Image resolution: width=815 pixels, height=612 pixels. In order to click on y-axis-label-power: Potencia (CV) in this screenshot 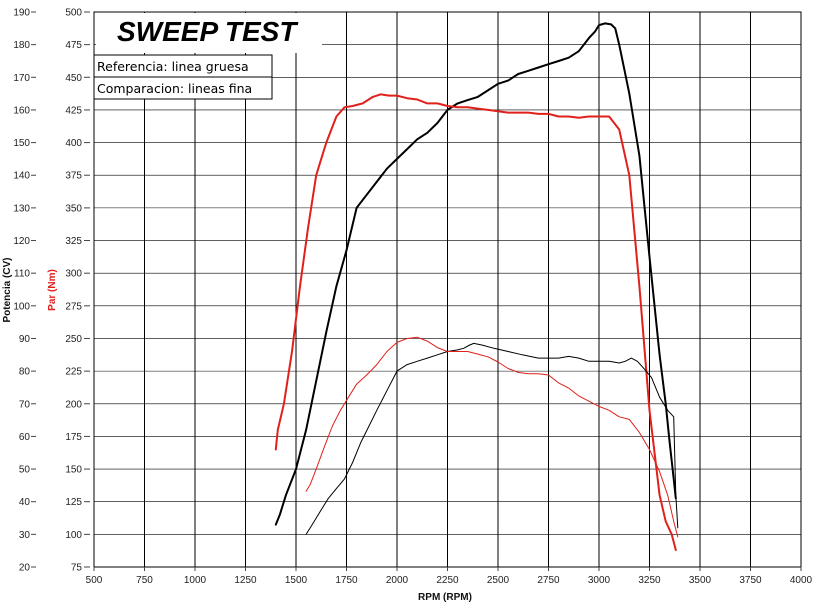, I will do `click(7, 289)`.